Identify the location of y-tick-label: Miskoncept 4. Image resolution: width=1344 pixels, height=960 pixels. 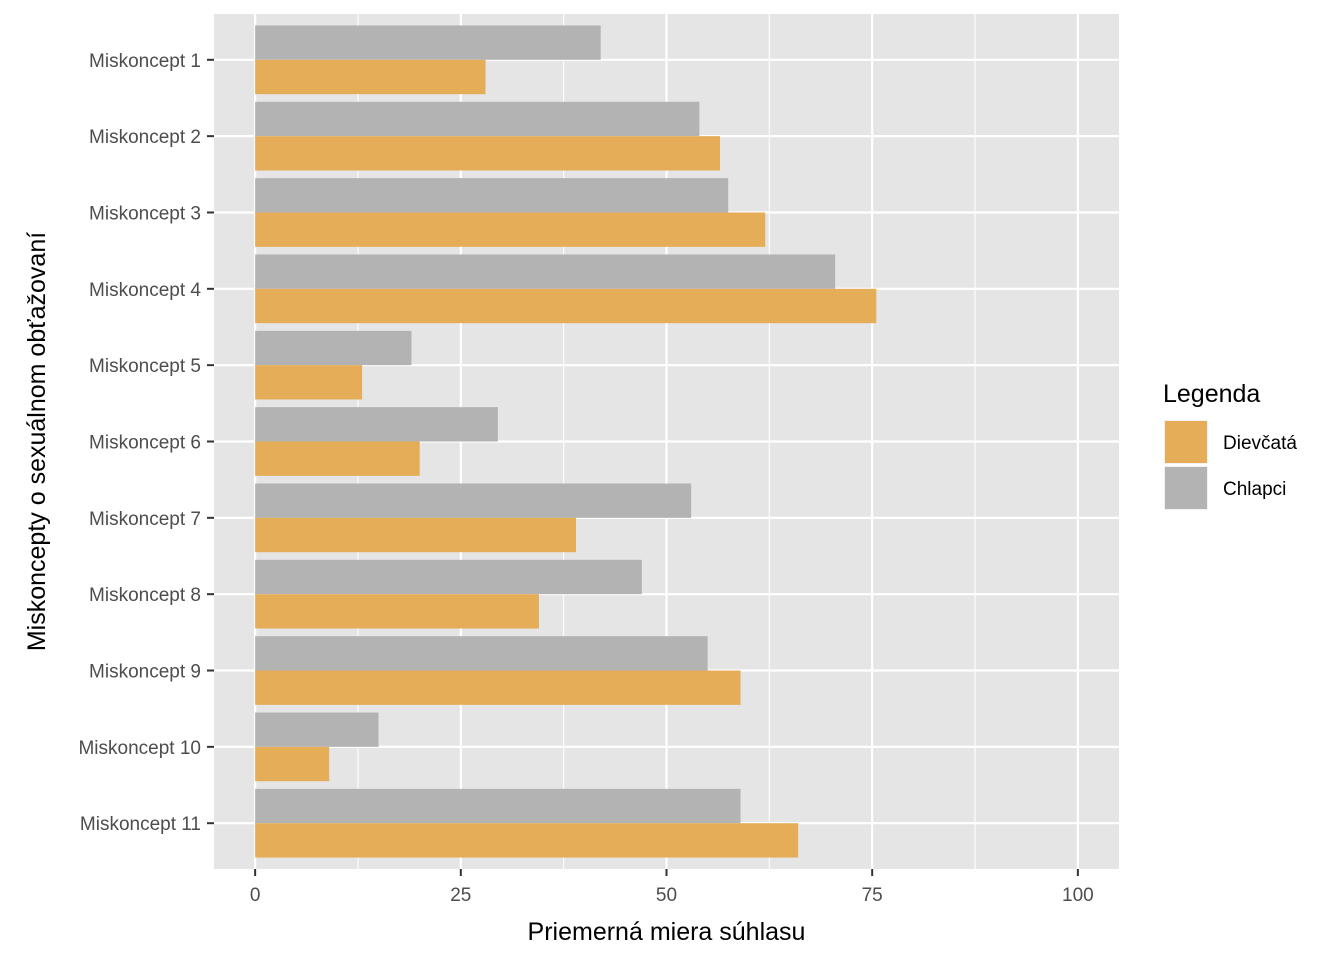
(145, 290).